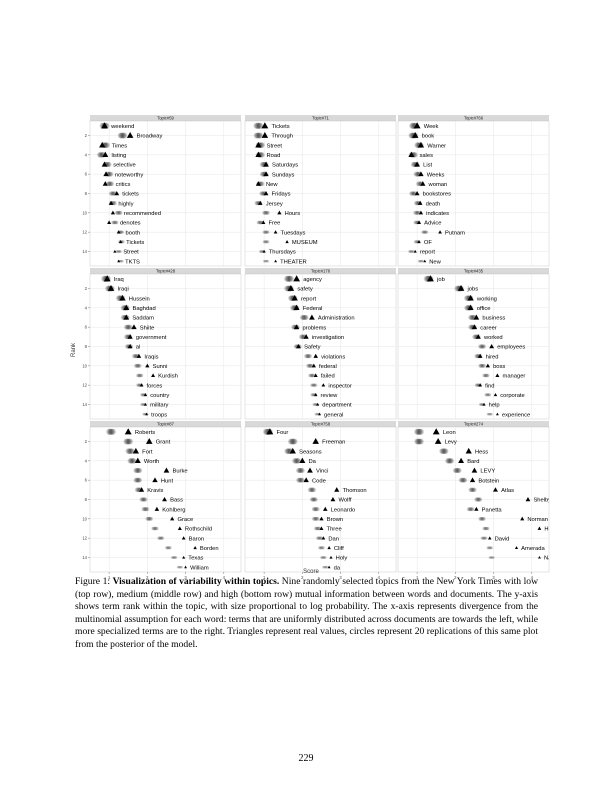 The width and height of the screenshot is (612, 792). What do you see at coordinates (428, 243) in the screenshot?
I see `term-label: OF` at bounding box center [428, 243].